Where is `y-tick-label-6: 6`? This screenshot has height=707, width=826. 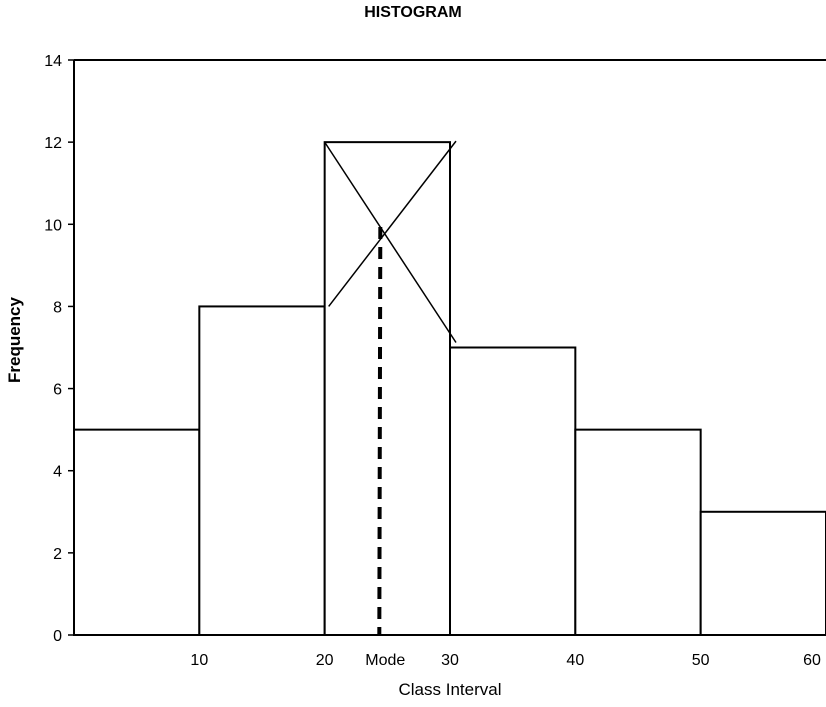 y-tick-label-6: 6 is located at coordinates (57, 390).